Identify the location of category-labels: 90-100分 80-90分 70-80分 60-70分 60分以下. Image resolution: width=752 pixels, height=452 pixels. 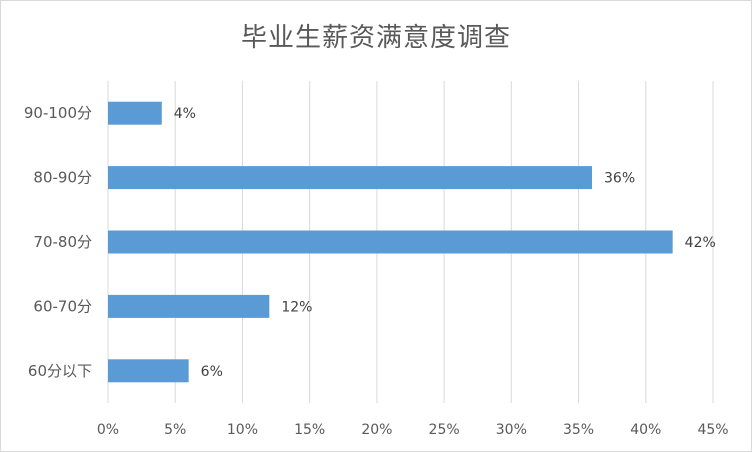
(58, 242).